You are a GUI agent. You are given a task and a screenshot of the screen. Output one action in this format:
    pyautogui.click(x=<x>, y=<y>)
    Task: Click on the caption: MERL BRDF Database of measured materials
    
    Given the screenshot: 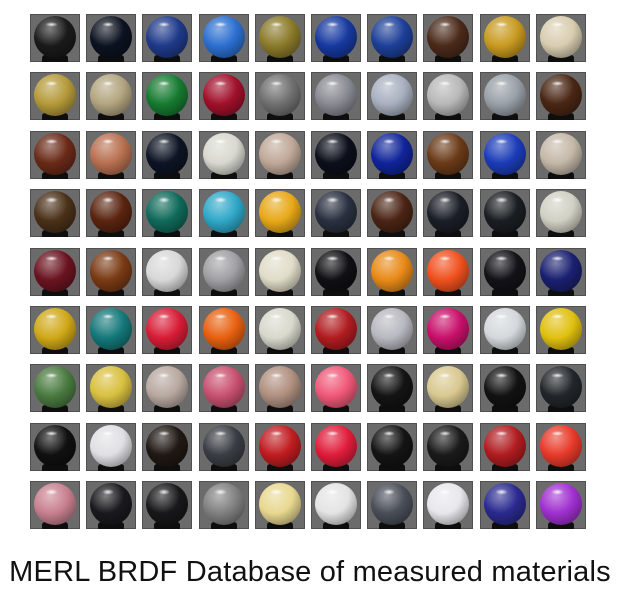 What is the action you would take?
    pyautogui.click(x=310, y=572)
    